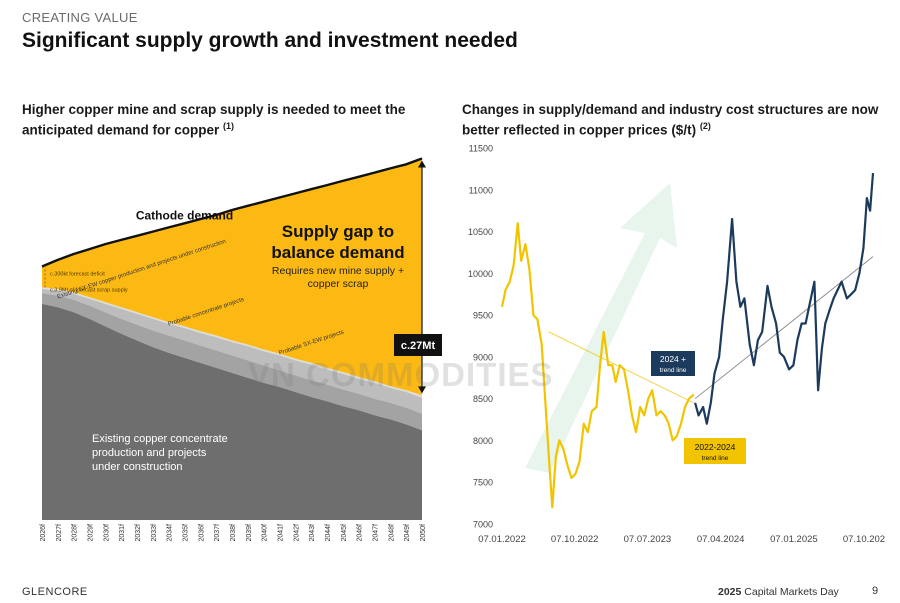 The height and width of the screenshot is (603, 900). What do you see at coordinates (875, 591) in the screenshot?
I see `page-number: 9` at bounding box center [875, 591].